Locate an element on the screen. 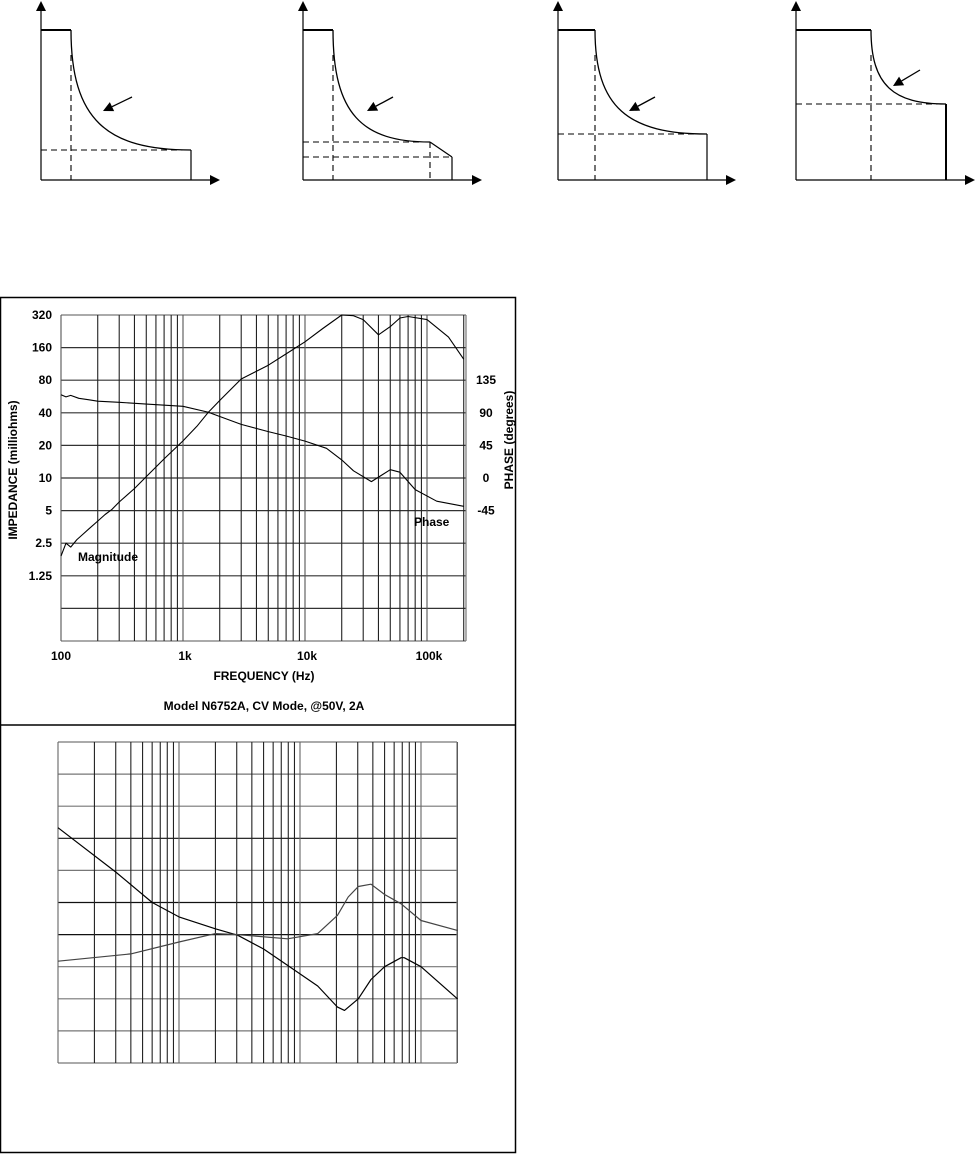 The image size is (976, 1154). y-tick-label: 2.5 is located at coordinates (43, 543).